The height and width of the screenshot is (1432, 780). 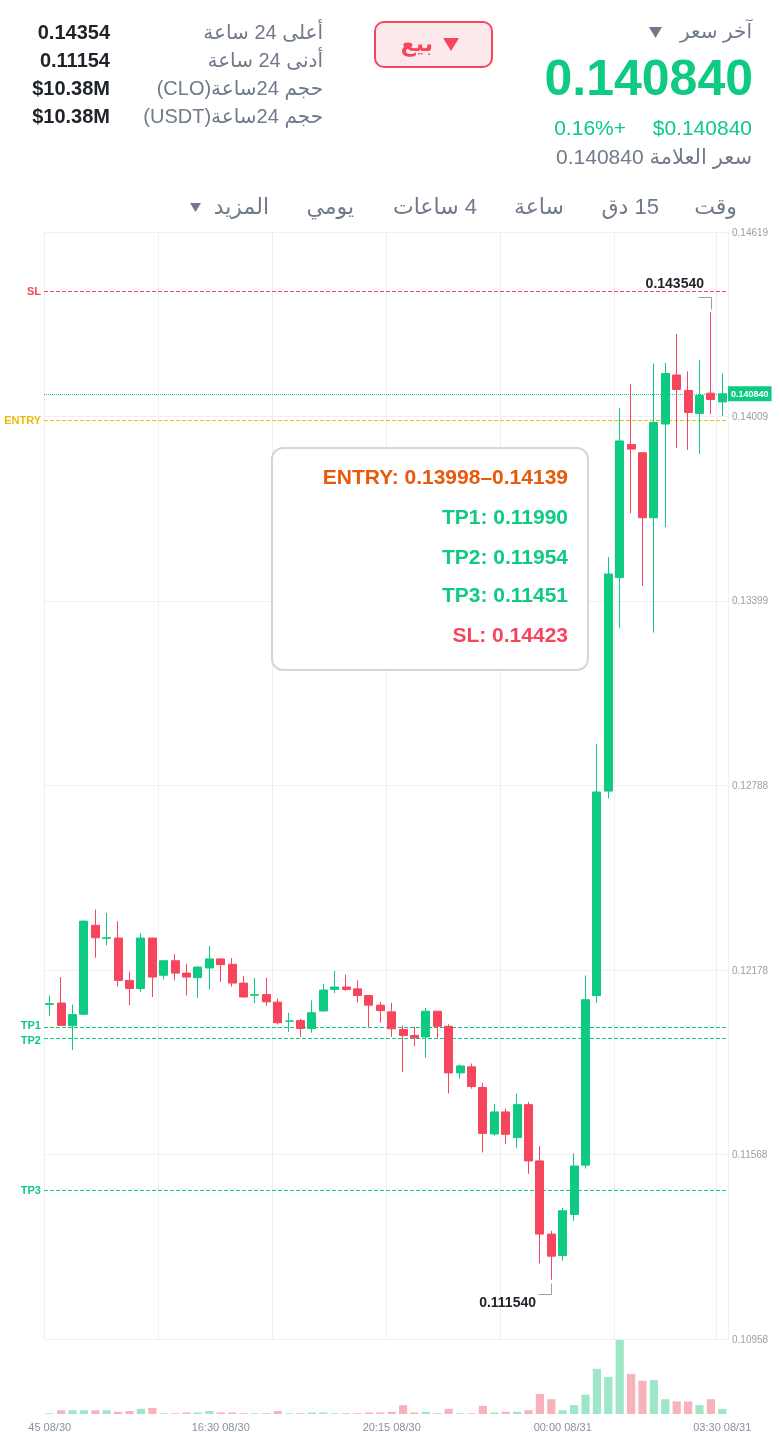 What do you see at coordinates (750, 786) in the screenshot?
I see `y-tick-label: 0.12788` at bounding box center [750, 786].